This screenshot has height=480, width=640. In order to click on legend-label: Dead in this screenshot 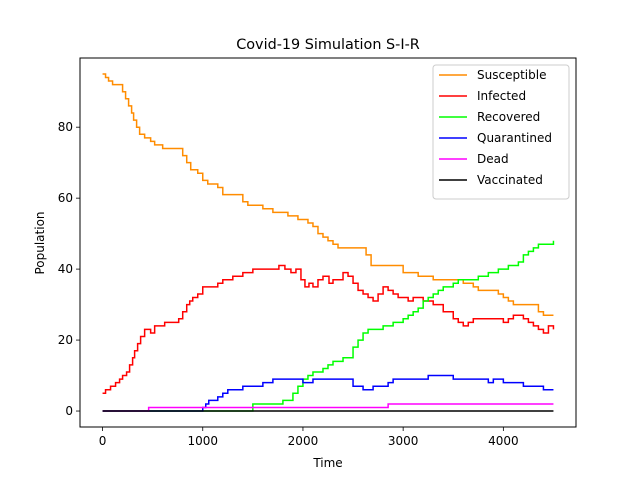, I will do `click(493, 159)`.